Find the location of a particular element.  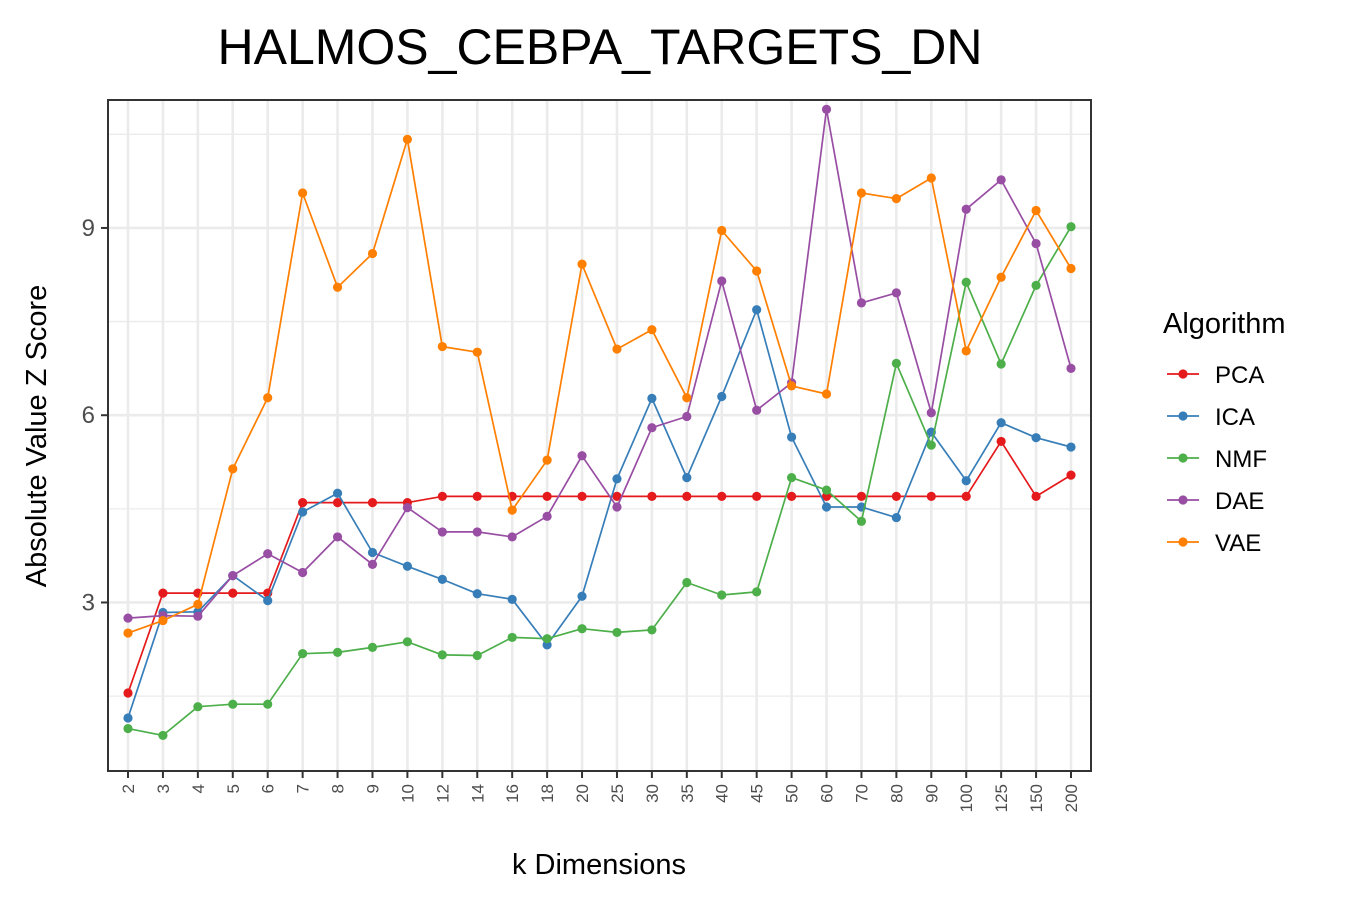

legend-item-nmf: NMF is located at coordinates (1217, 459).